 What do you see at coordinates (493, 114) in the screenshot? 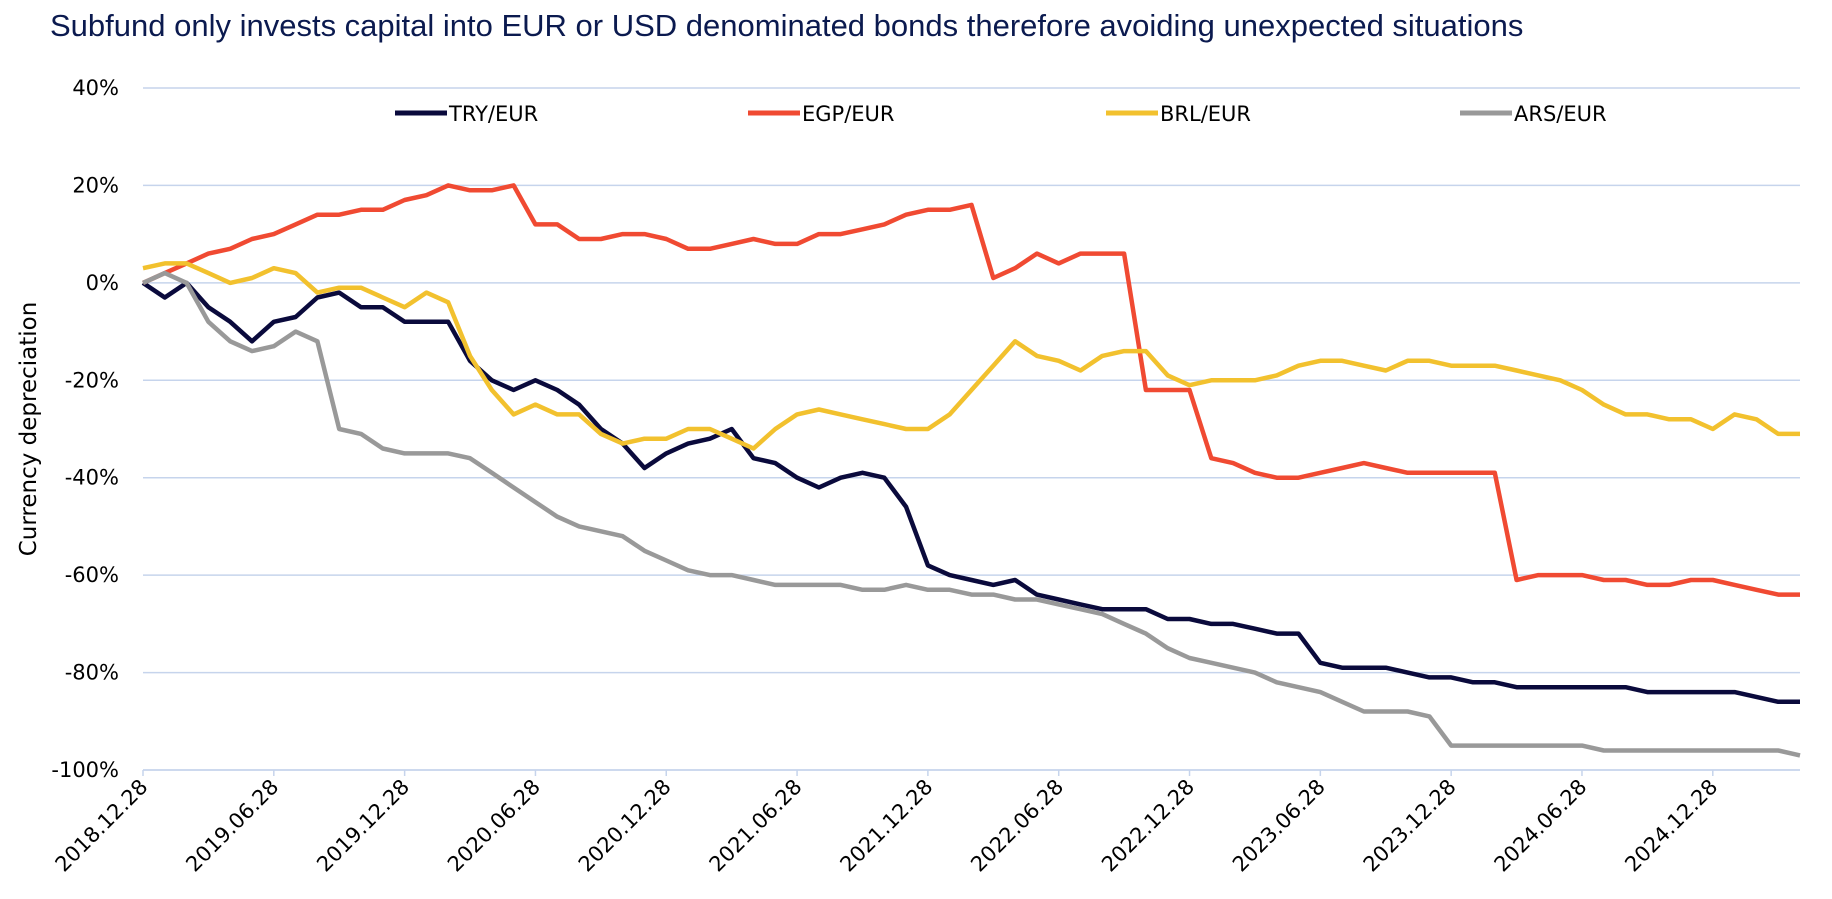
I see `legend-label: TRY/EUR` at bounding box center [493, 114].